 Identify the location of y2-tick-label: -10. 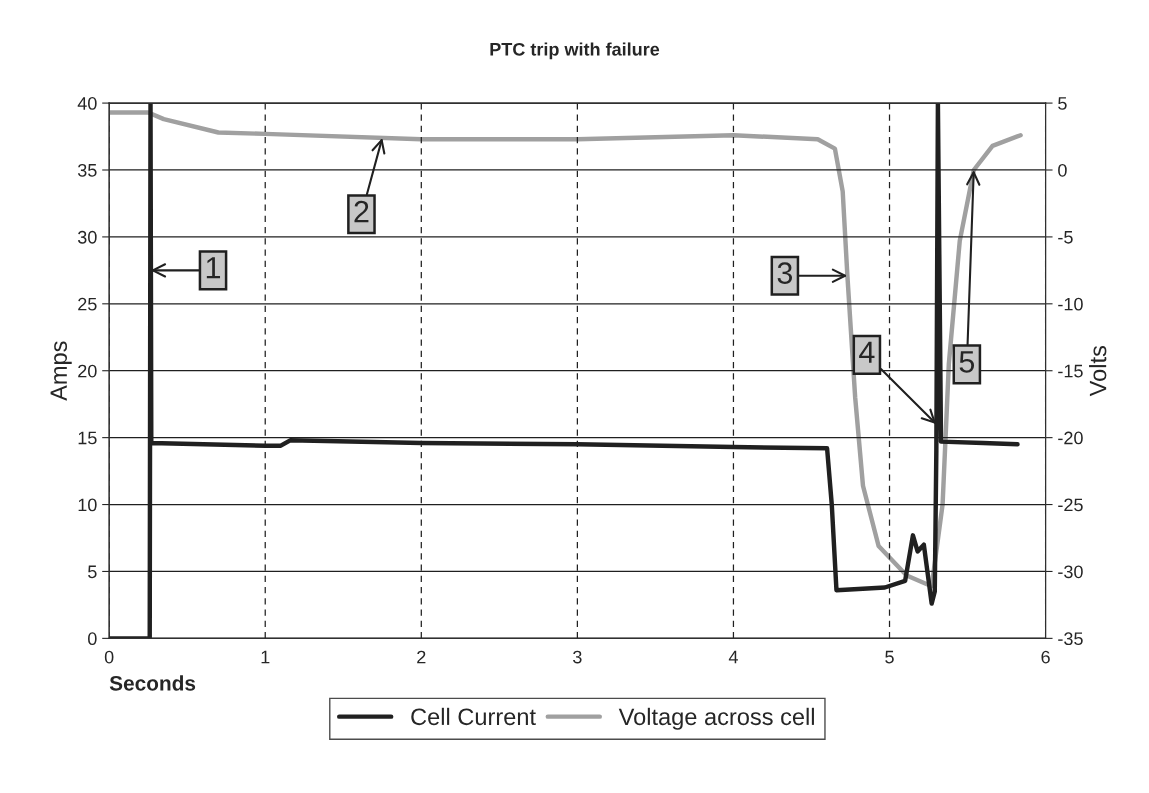
(1070, 304).